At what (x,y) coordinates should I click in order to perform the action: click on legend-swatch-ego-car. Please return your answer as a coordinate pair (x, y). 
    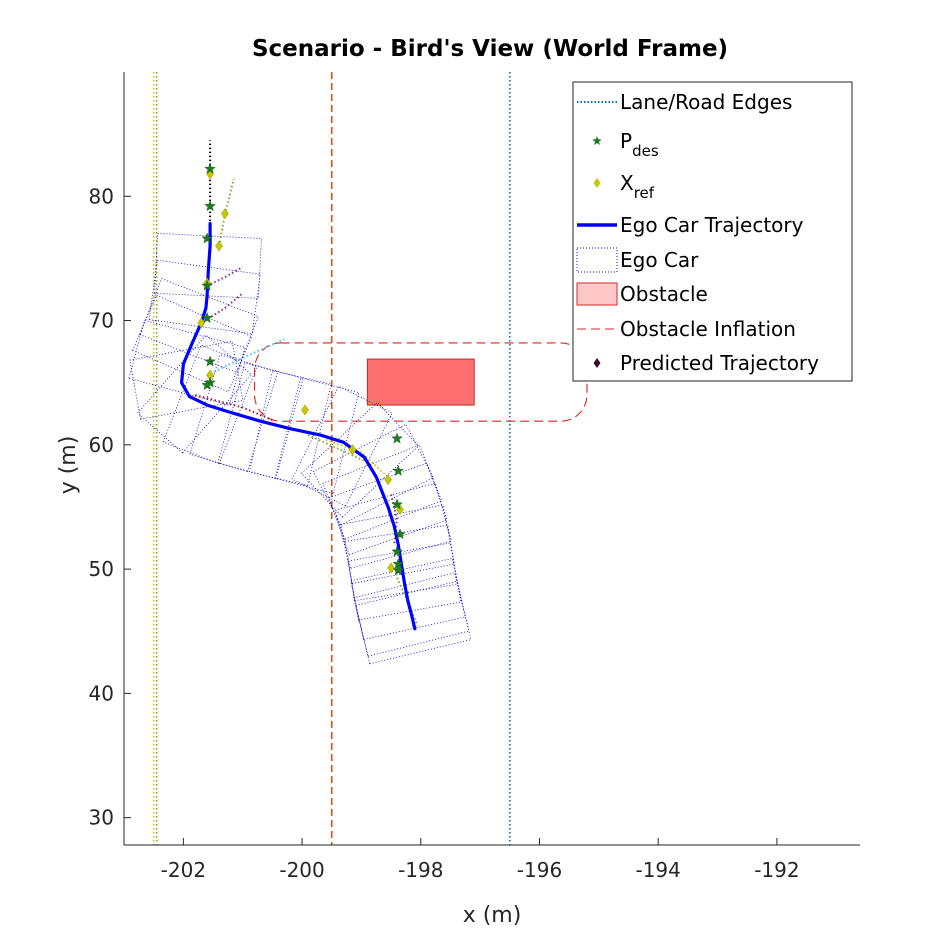
    Looking at the image, I should click on (597, 260).